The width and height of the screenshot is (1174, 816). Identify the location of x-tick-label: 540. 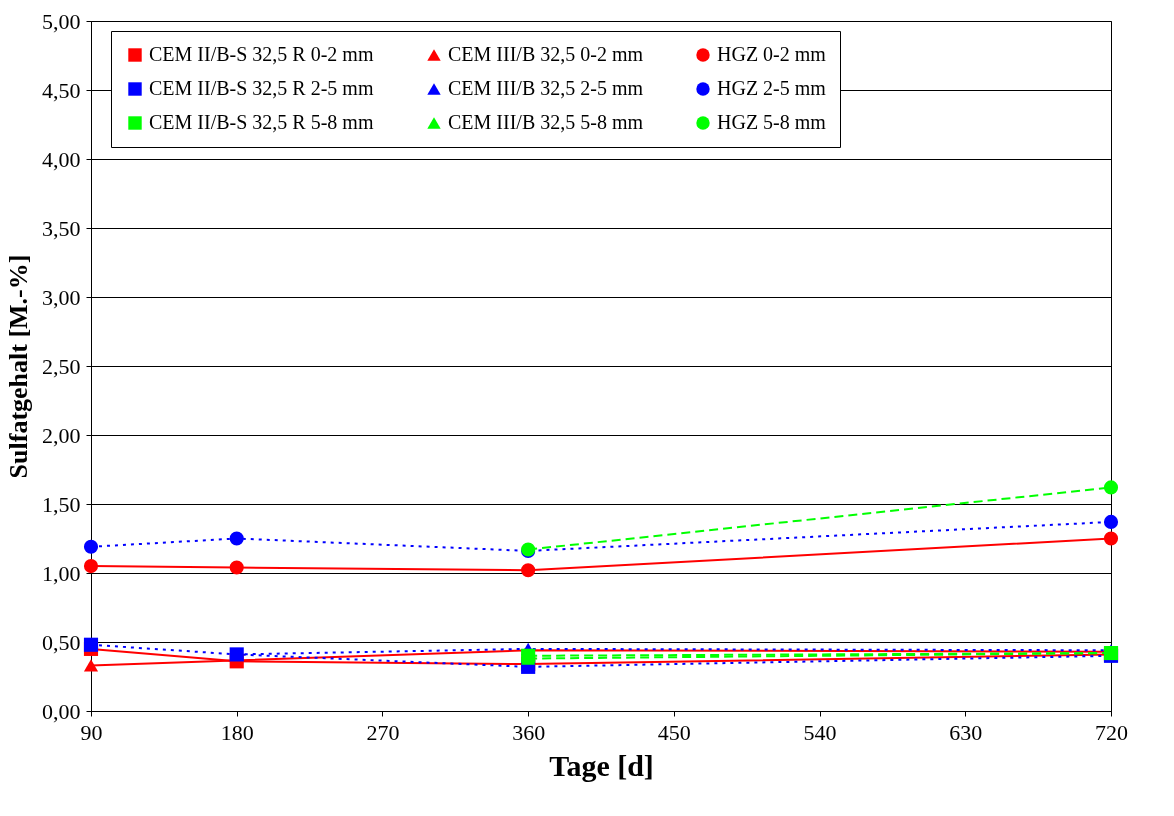
(820, 732).